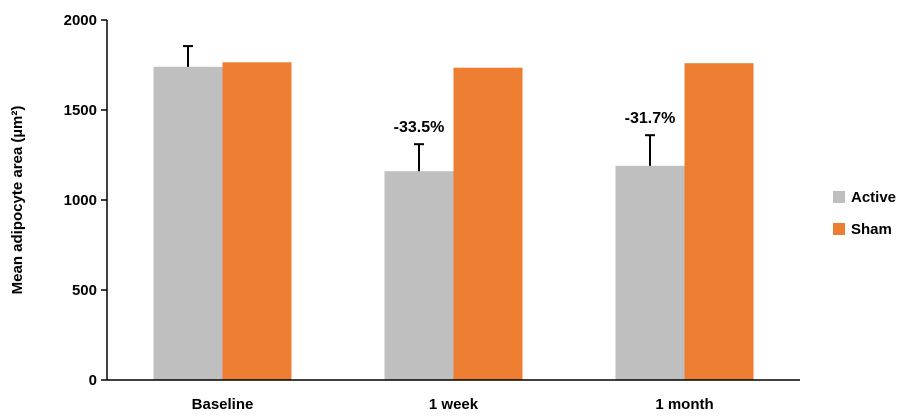 The height and width of the screenshot is (416, 914). Describe the element at coordinates (650, 118) in the screenshot. I see `percent-change-annotation: -31.7%` at that location.